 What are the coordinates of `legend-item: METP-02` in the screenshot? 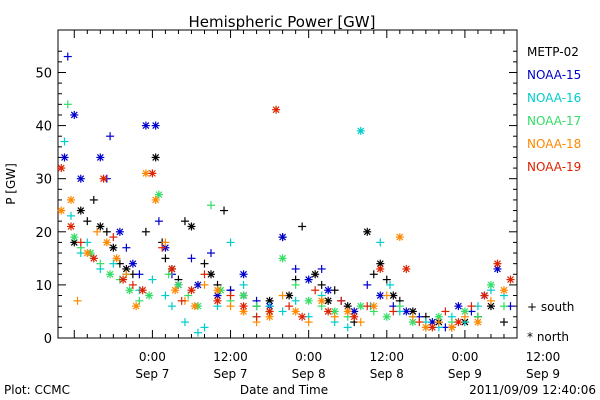 It's located at (553, 52).